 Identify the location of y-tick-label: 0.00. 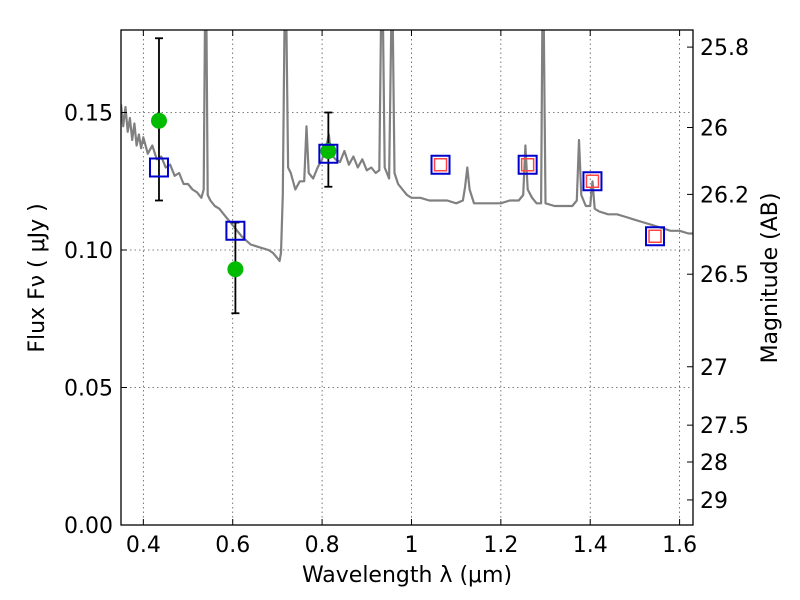
(88, 526).